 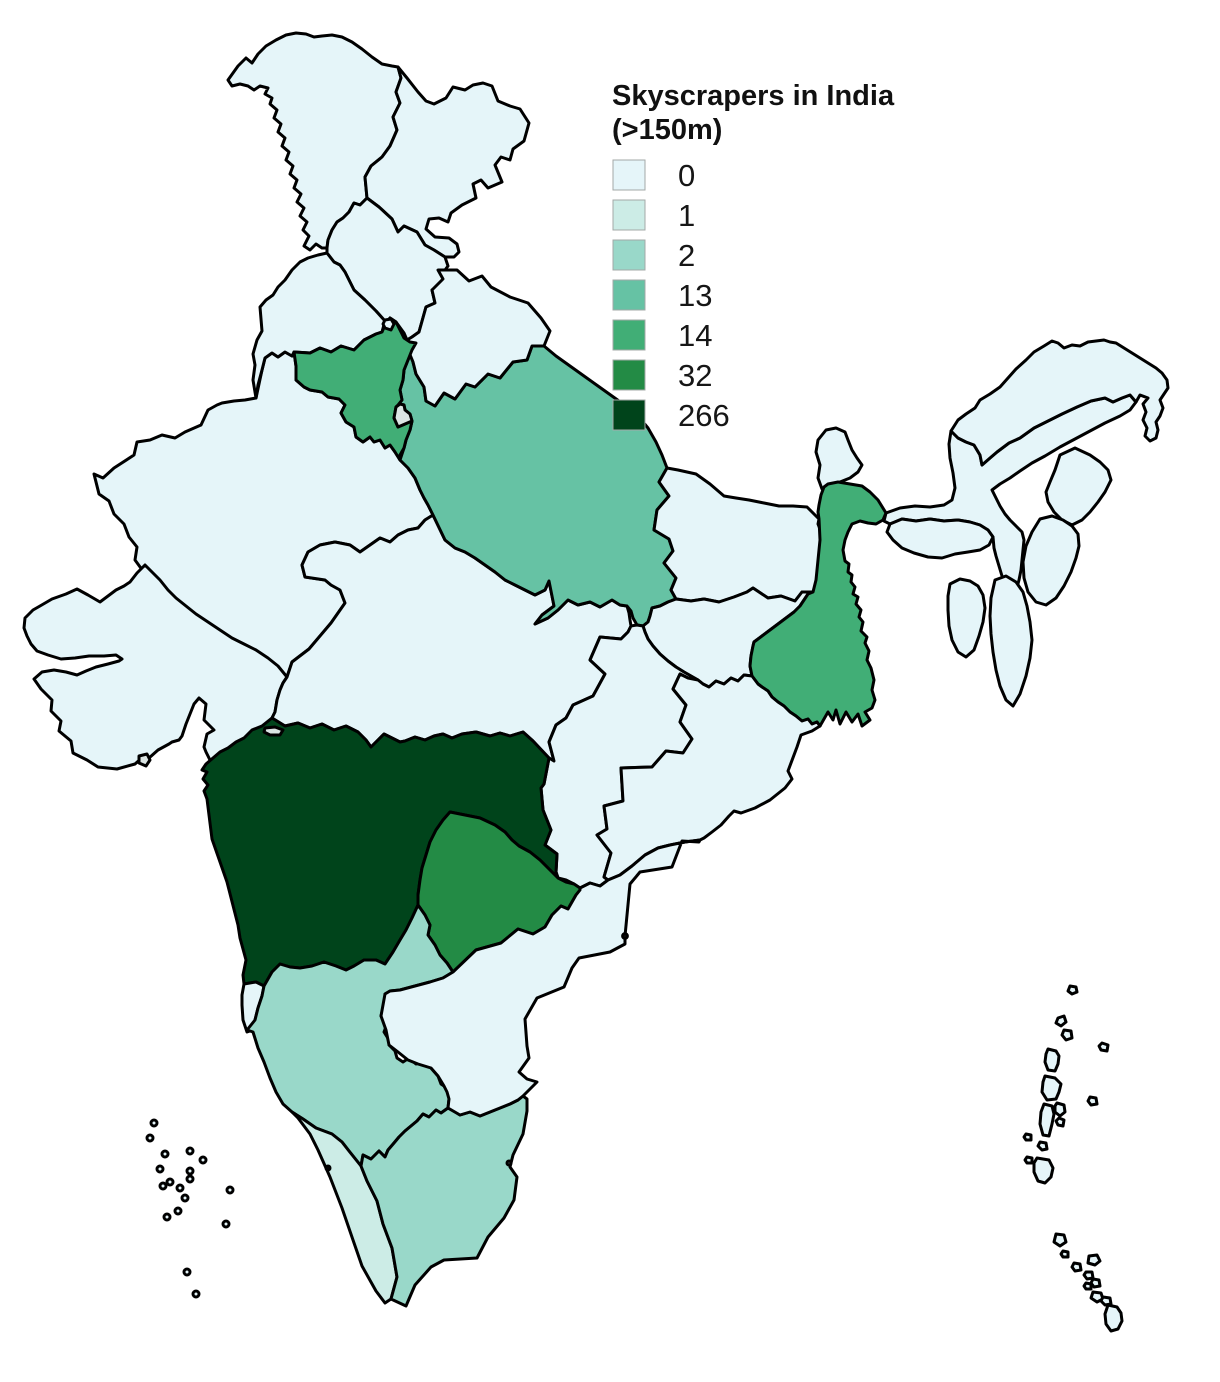 What do you see at coordinates (753, 96) in the screenshot?
I see `svg-text: Skyscrapers in India` at bounding box center [753, 96].